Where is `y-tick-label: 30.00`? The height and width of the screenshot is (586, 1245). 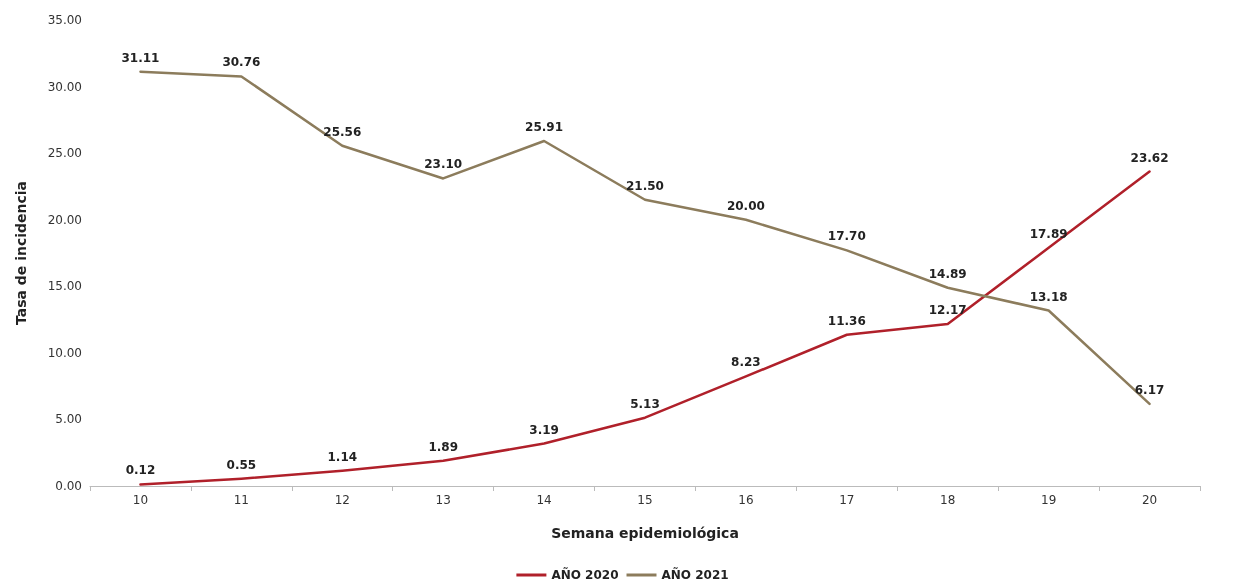
y-tick-label: 30.00 is located at coordinates (64, 86).